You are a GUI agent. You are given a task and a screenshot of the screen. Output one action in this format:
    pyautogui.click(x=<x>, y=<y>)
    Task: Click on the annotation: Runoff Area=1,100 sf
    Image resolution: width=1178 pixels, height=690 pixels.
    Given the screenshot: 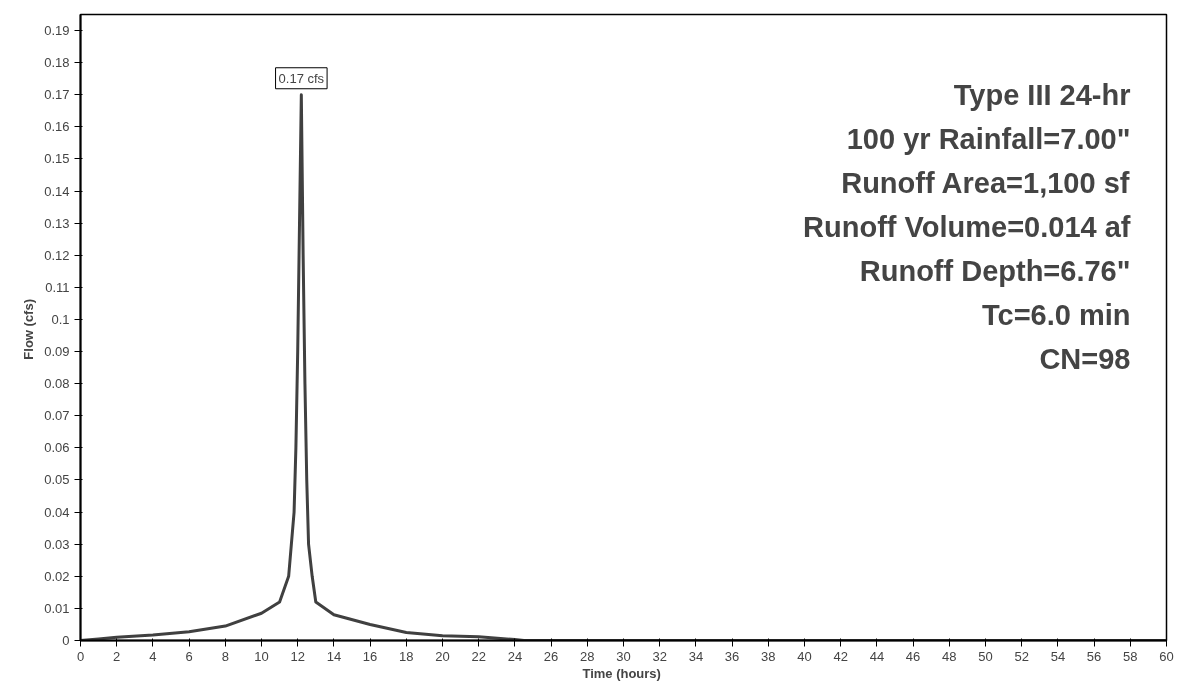 What is the action you would take?
    pyautogui.click(x=985, y=182)
    